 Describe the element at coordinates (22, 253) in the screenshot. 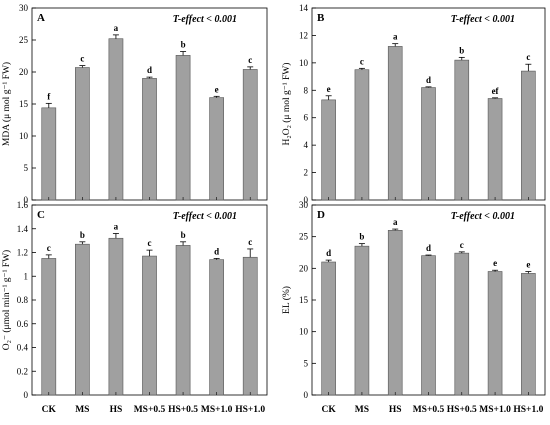

I see `y-tick-label: 1.2` at that location.